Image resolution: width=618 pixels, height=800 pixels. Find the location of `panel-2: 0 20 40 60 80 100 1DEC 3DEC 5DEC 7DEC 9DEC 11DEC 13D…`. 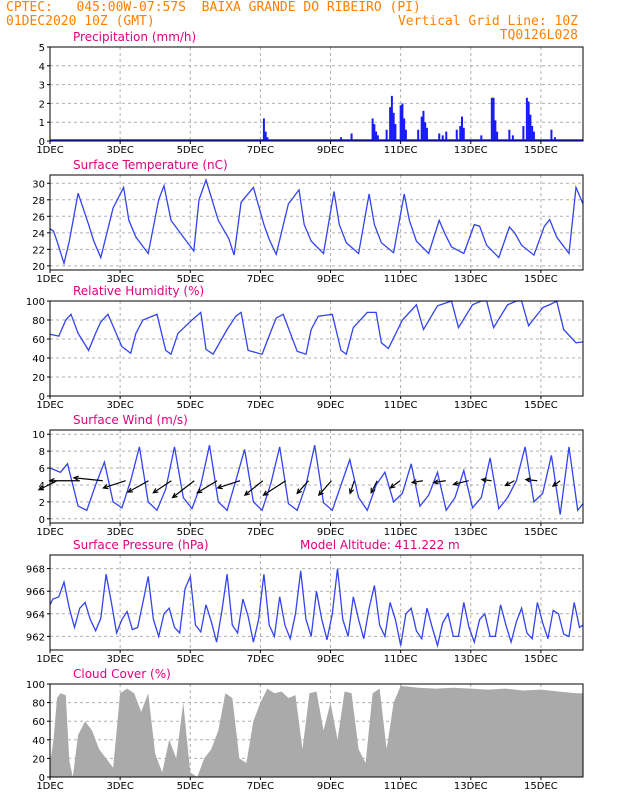

panel-2: 0 20 40 60 80 100 1DEC 3DEC 5DEC 7DEC 9DEC 11DEC 13D… is located at coordinates (305, 347).